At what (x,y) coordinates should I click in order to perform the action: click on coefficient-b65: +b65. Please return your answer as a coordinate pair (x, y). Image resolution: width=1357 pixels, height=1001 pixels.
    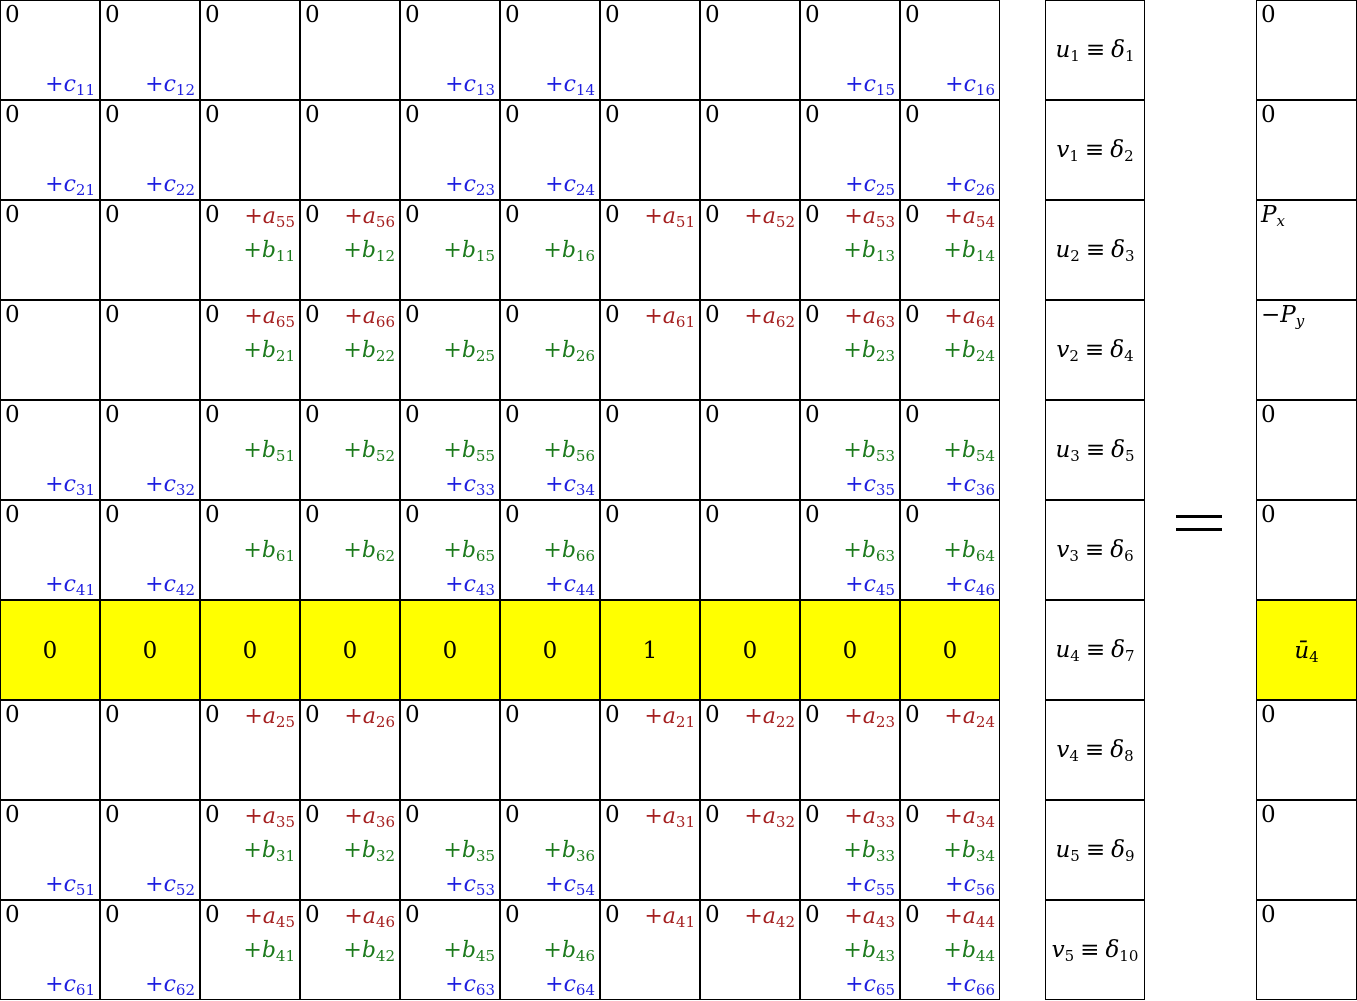
    Looking at the image, I should click on (469, 551).